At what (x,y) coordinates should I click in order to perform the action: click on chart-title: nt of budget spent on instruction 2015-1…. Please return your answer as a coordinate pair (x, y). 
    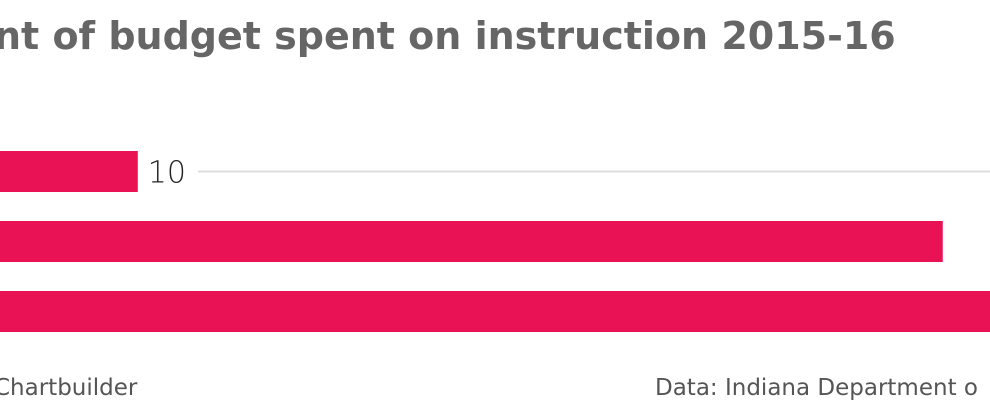
    Looking at the image, I should click on (448, 36).